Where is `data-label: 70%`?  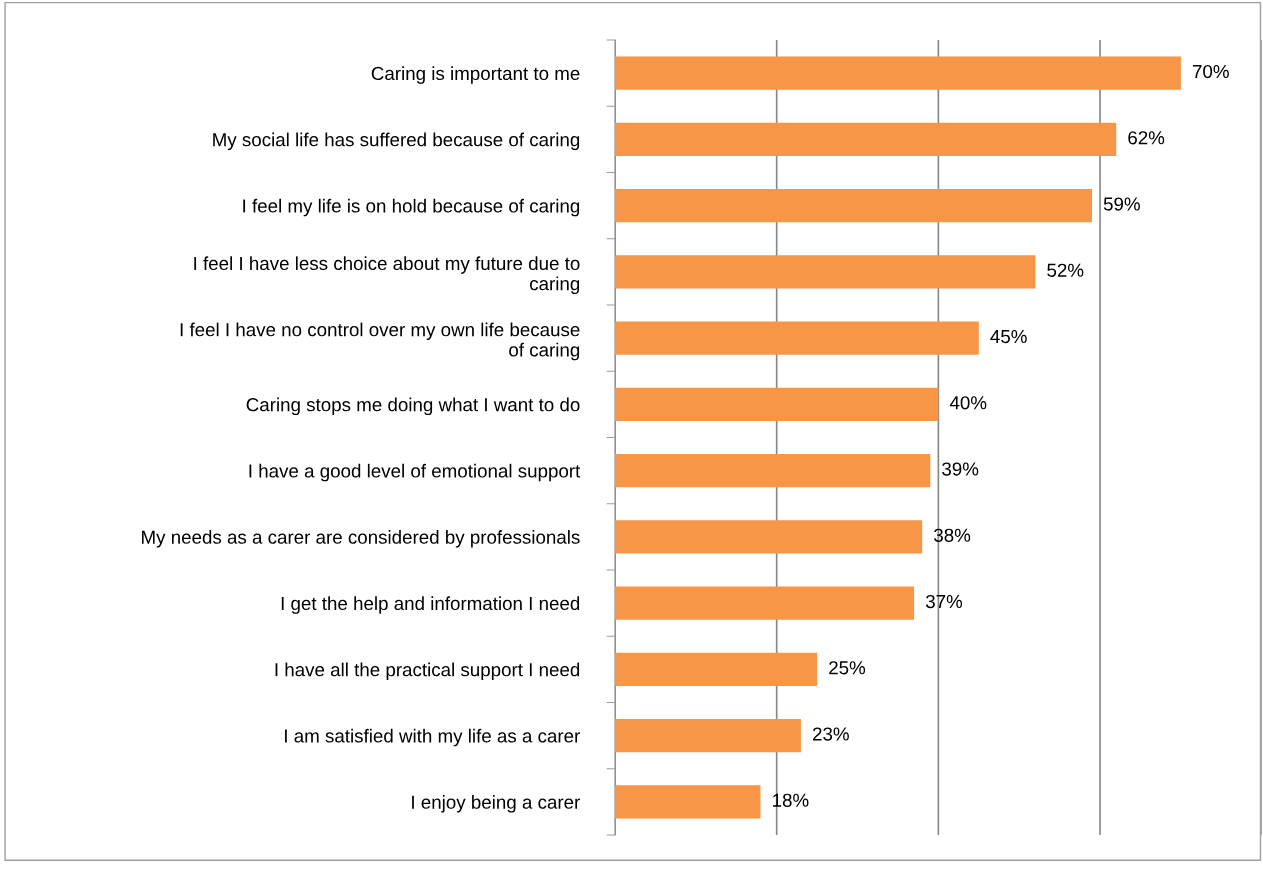
data-label: 70% is located at coordinates (1210, 71).